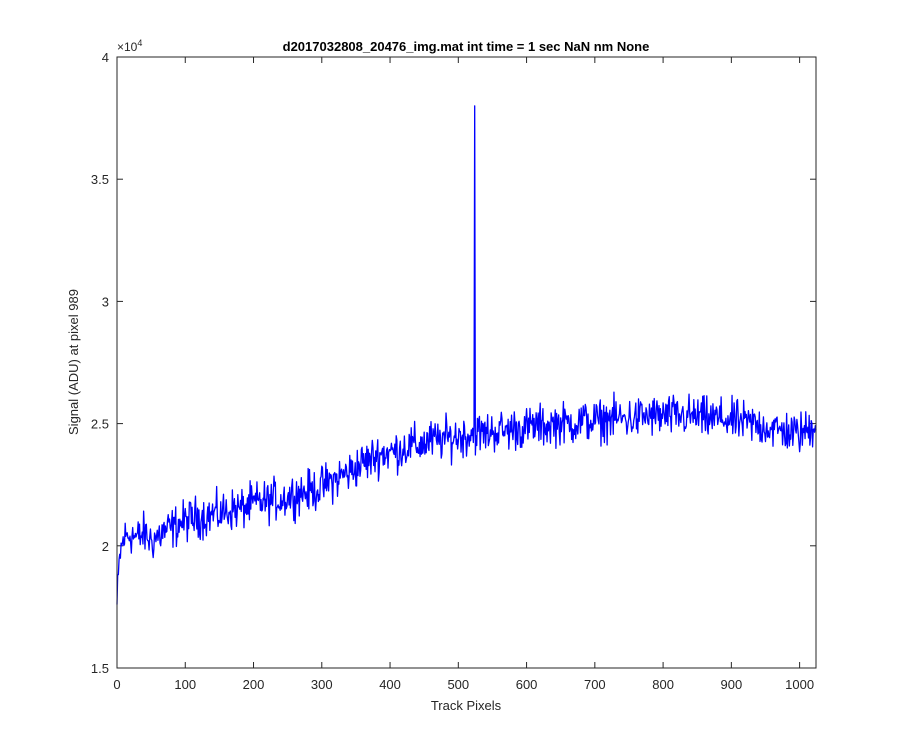  I want to click on x-axis-label: Track Pixels, so click(466, 705).